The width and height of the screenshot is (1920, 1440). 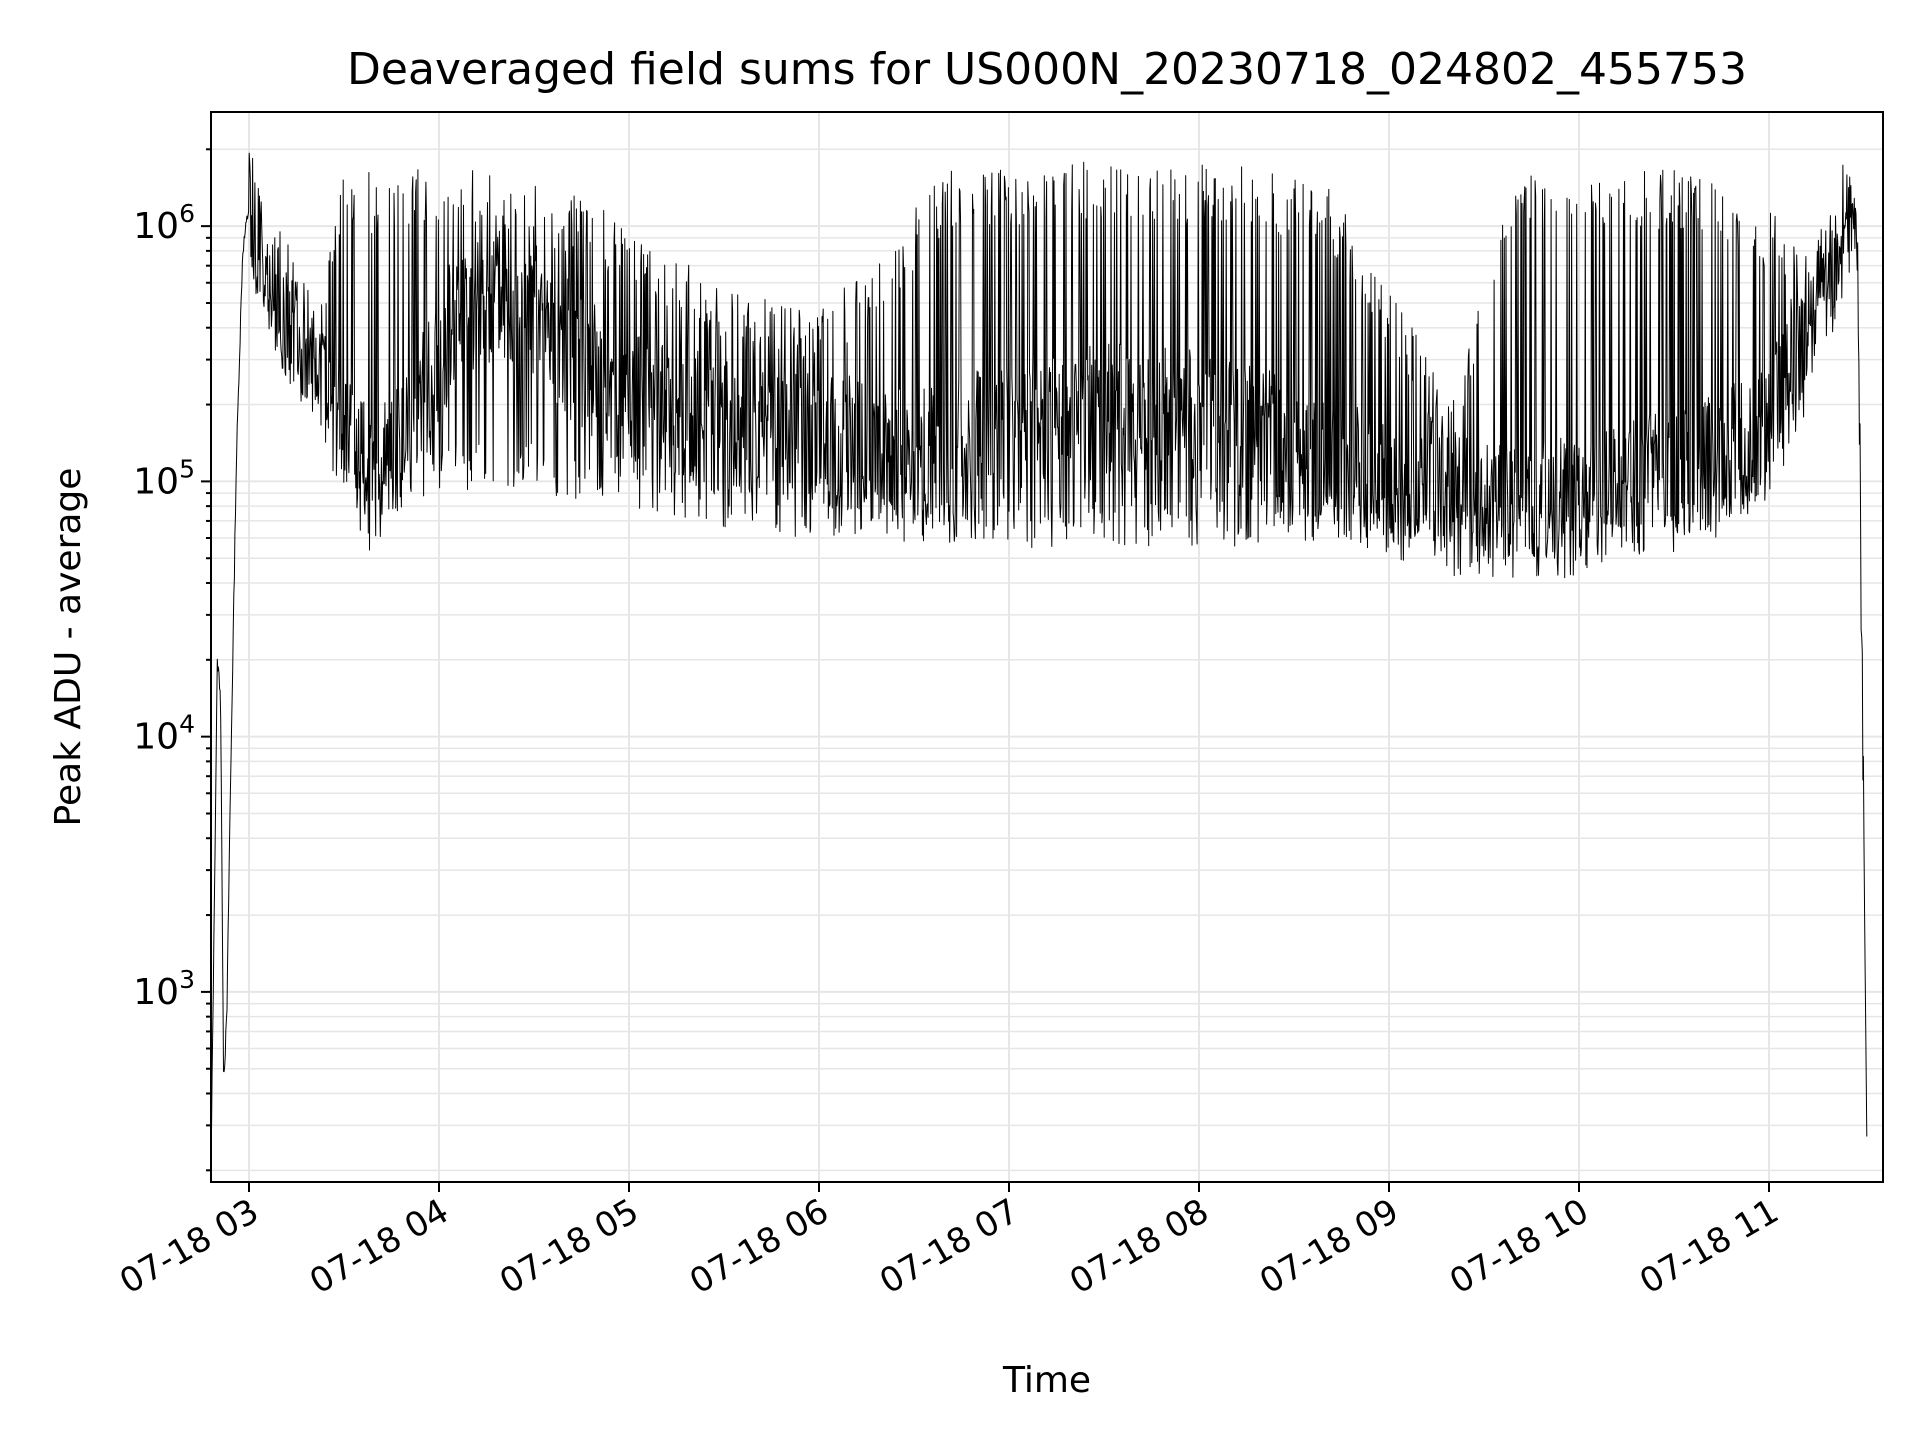 I want to click on y-tick-label-exponent: 4, so click(x=187, y=724).